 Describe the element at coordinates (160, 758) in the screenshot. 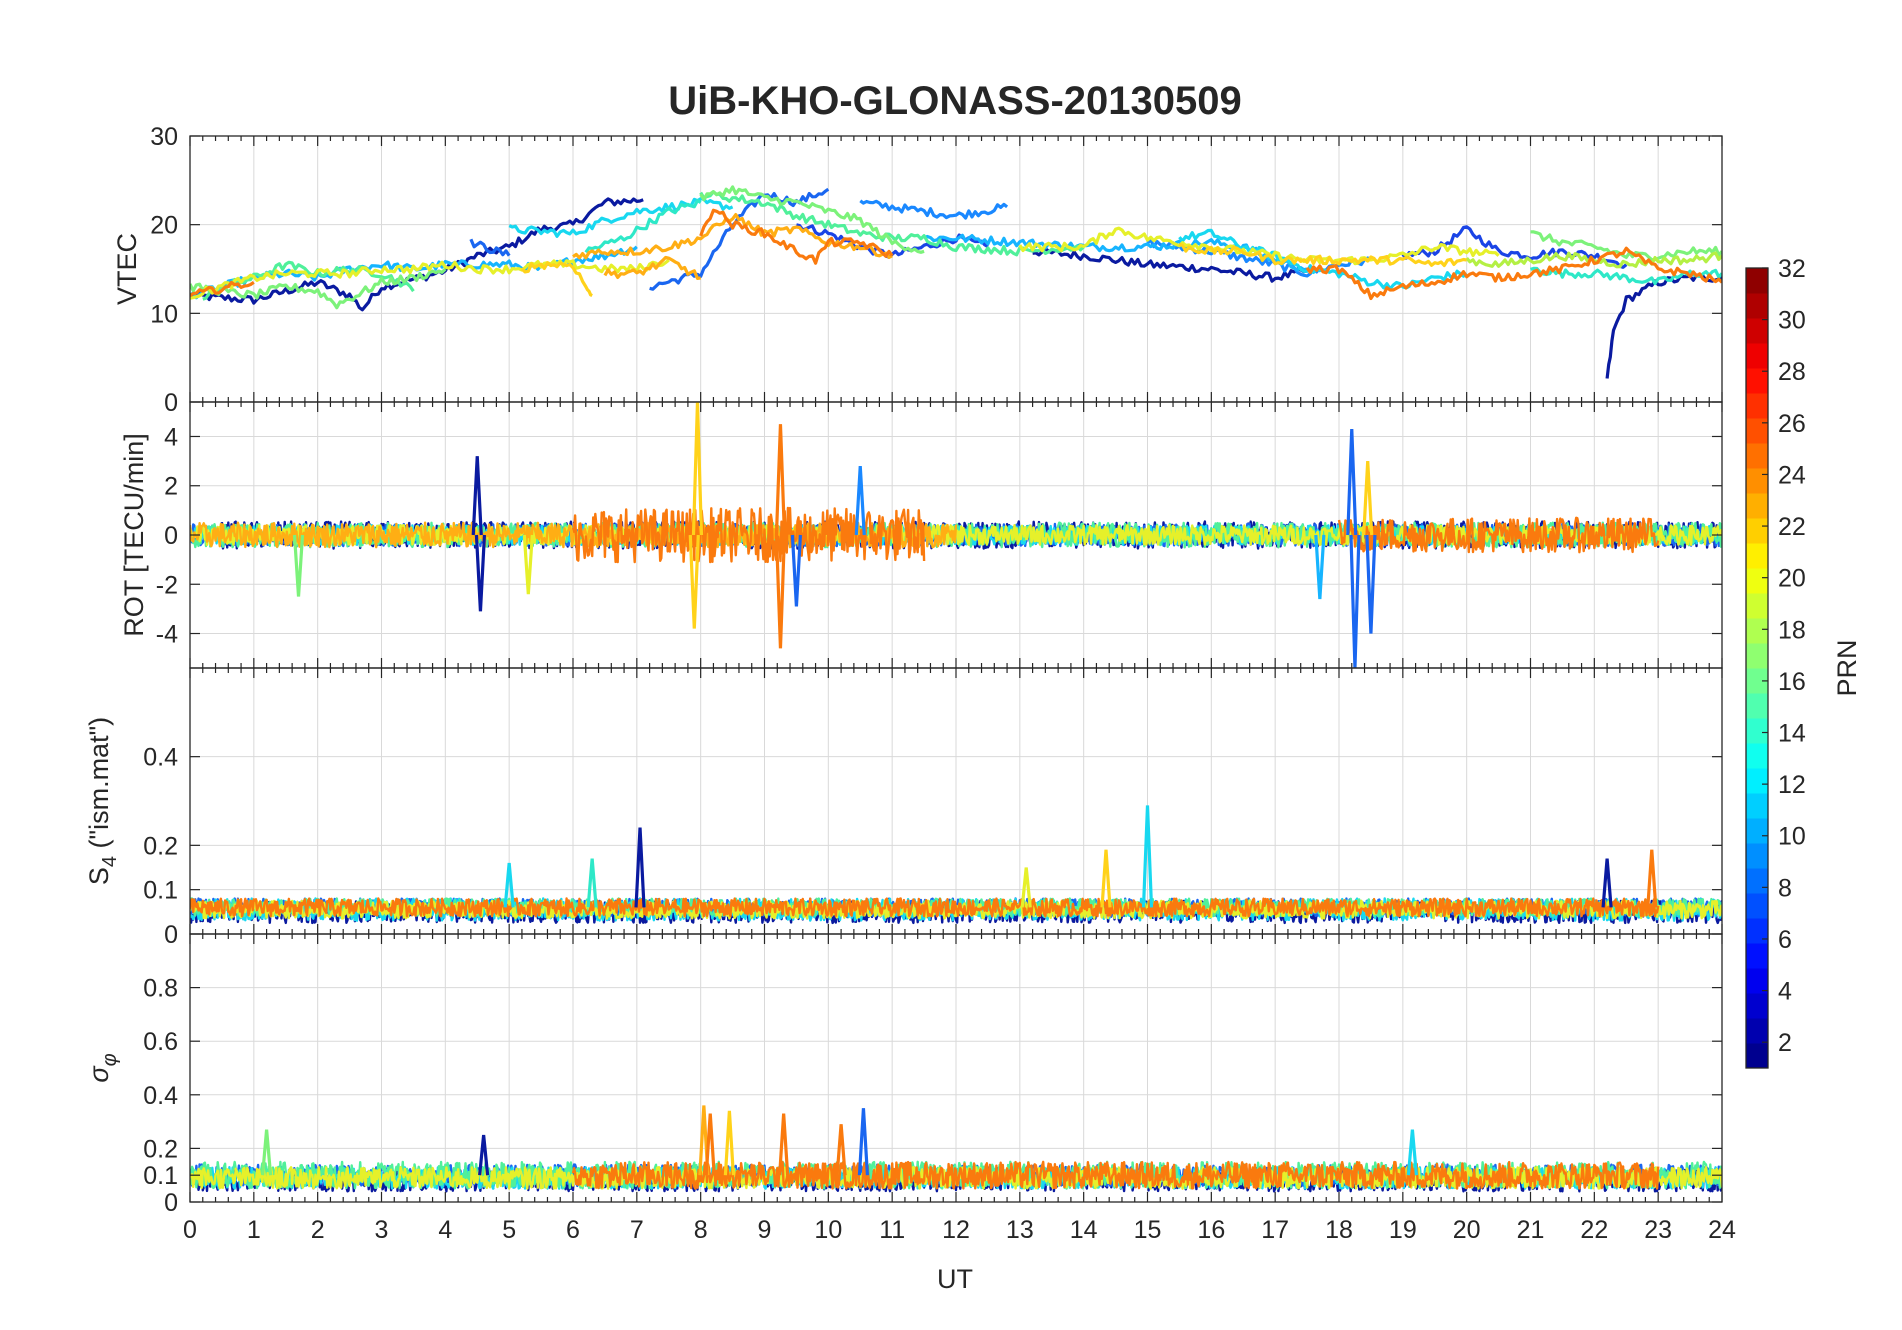

I see `y-tick-label: 0.4` at that location.